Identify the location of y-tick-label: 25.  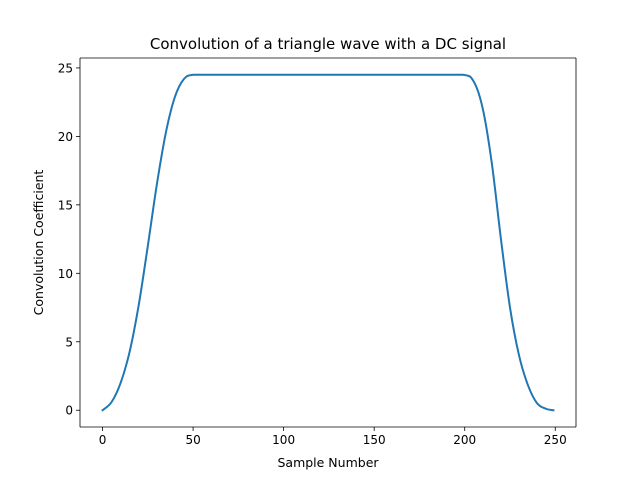
(65, 68).